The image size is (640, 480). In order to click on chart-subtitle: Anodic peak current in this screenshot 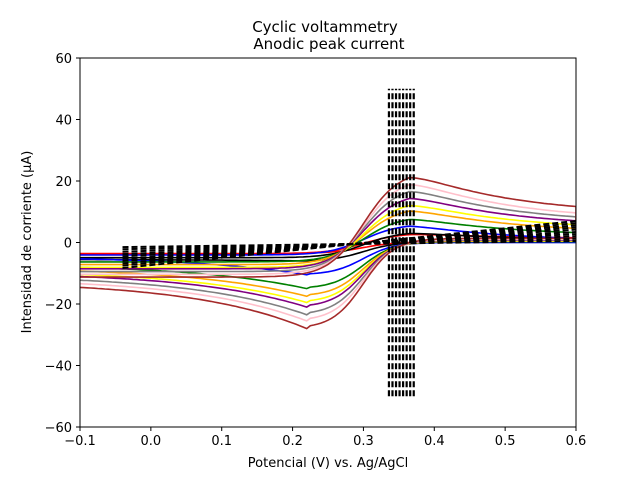, I will do `click(328, 44)`.